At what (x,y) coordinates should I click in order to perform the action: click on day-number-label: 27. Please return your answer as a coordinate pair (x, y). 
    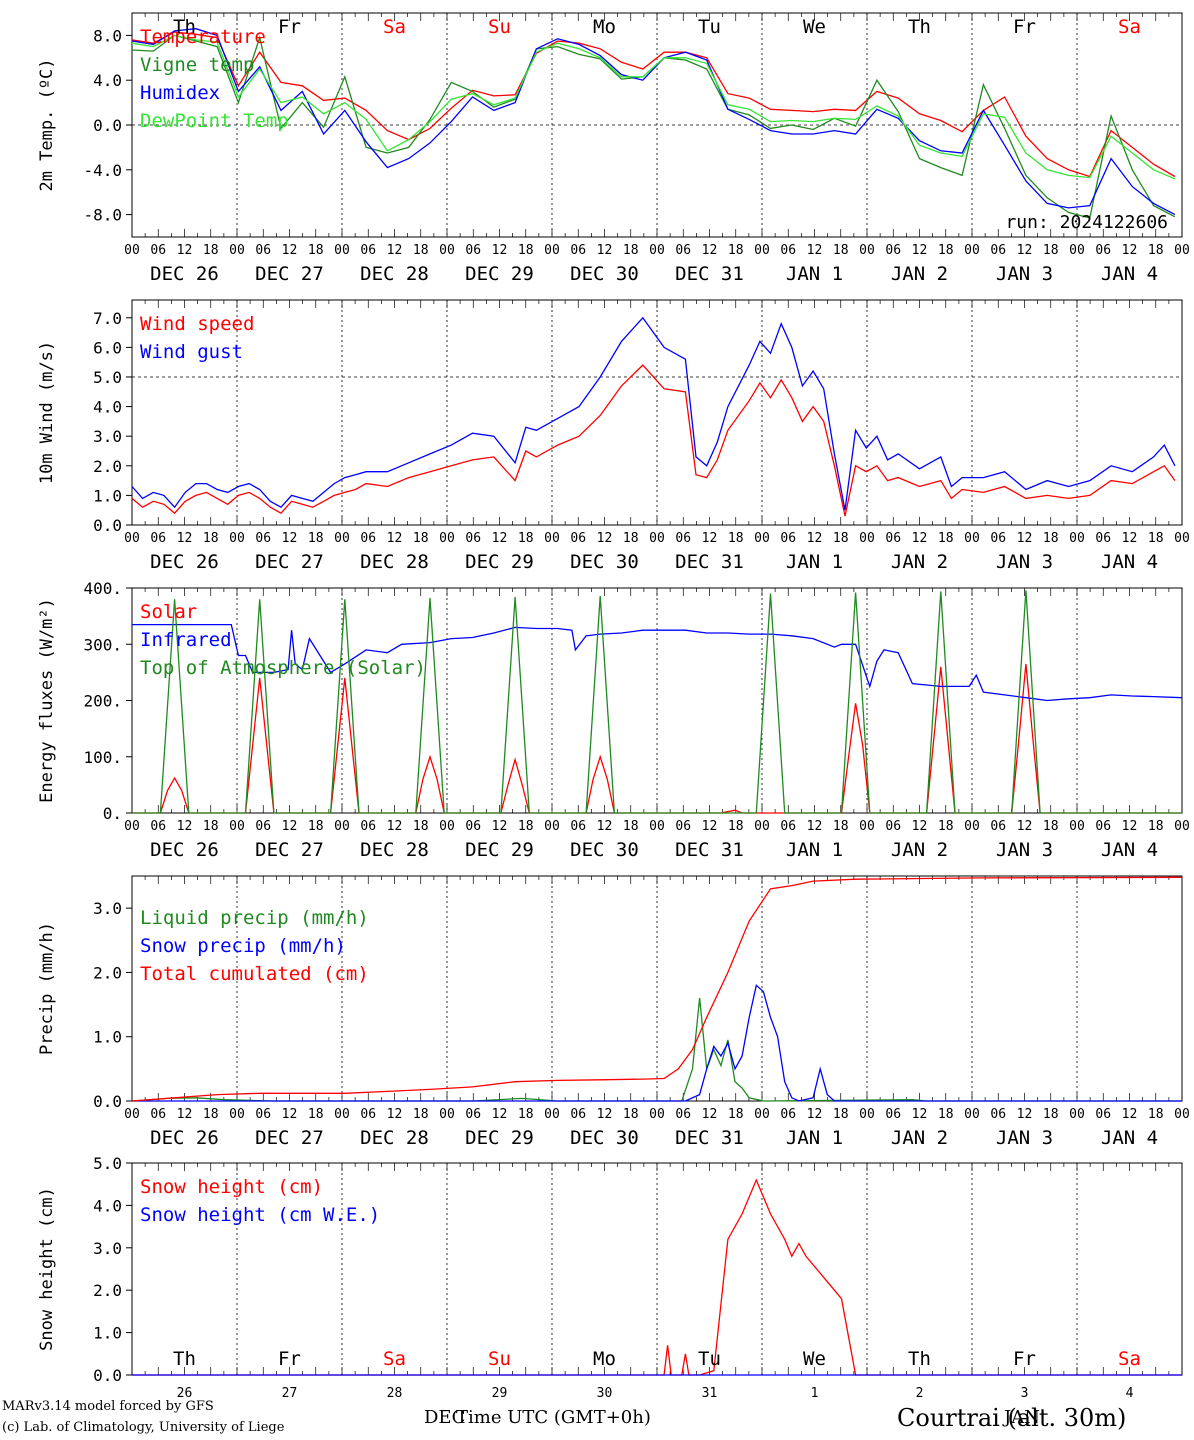
    Looking at the image, I should click on (290, 1393).